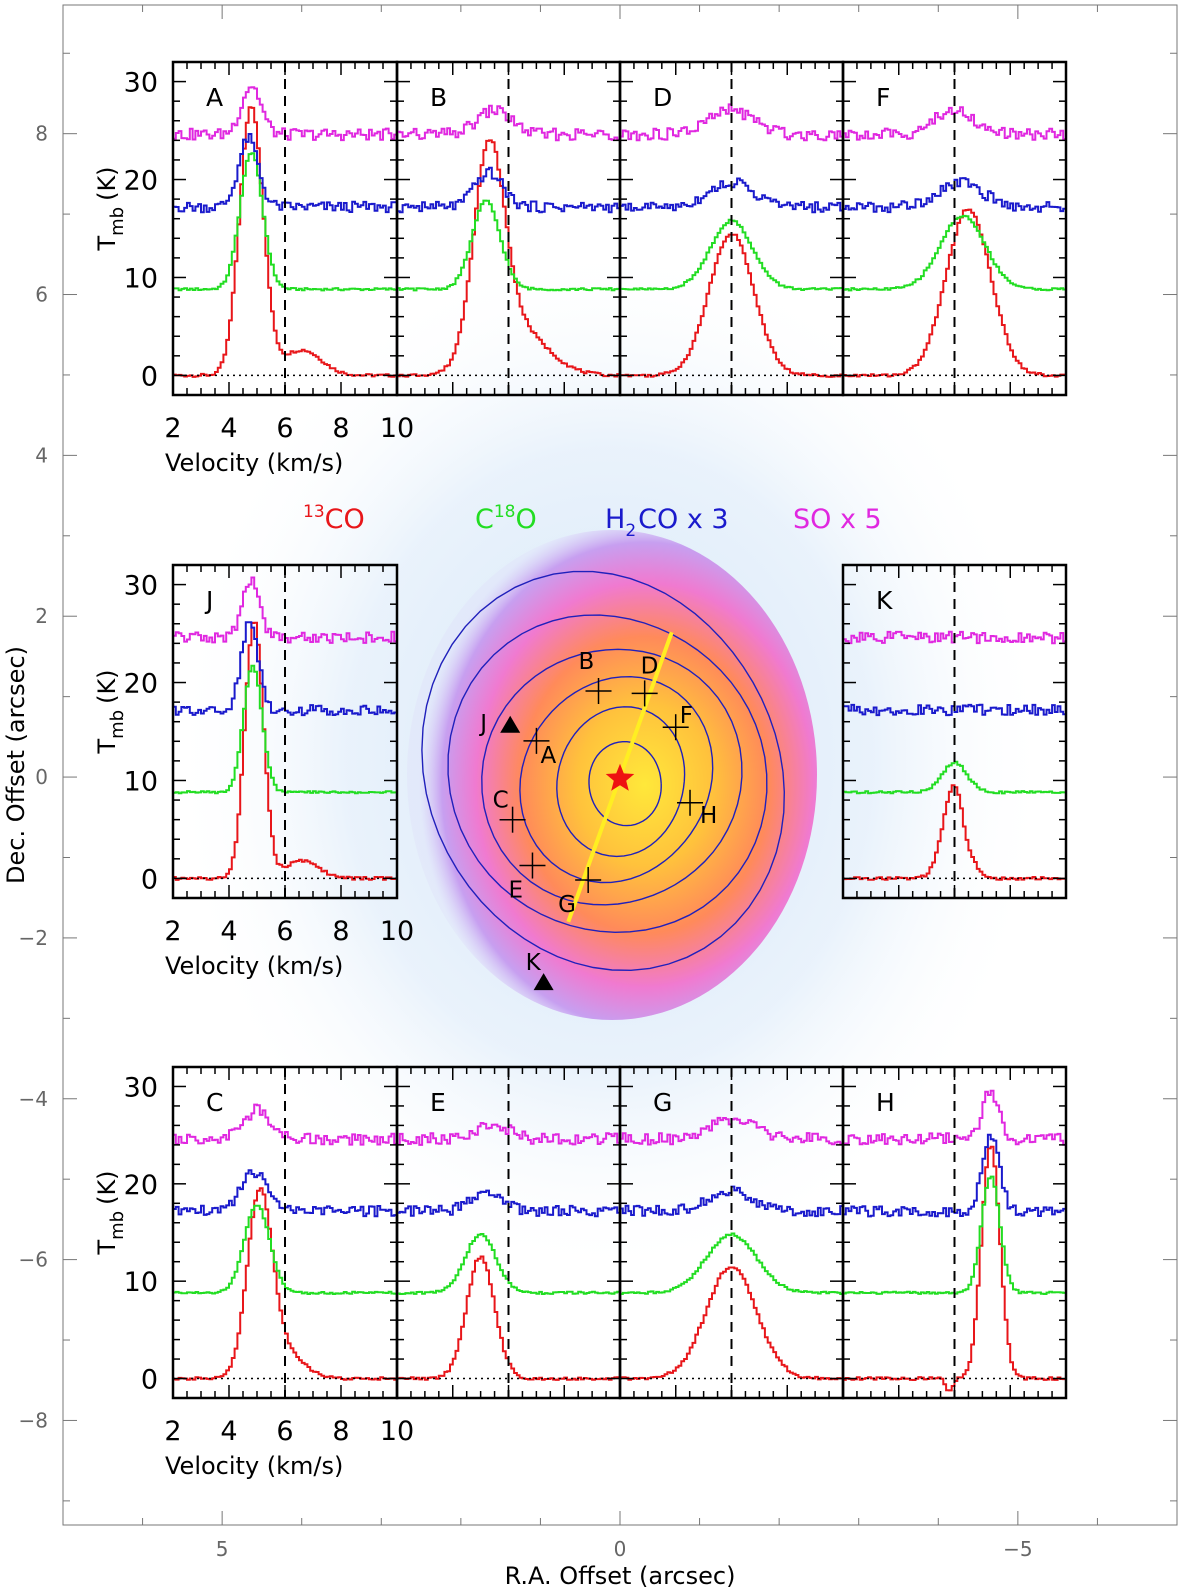  Describe the element at coordinates (41, 295) in the screenshot. I see `y-tick-label: 6` at that location.